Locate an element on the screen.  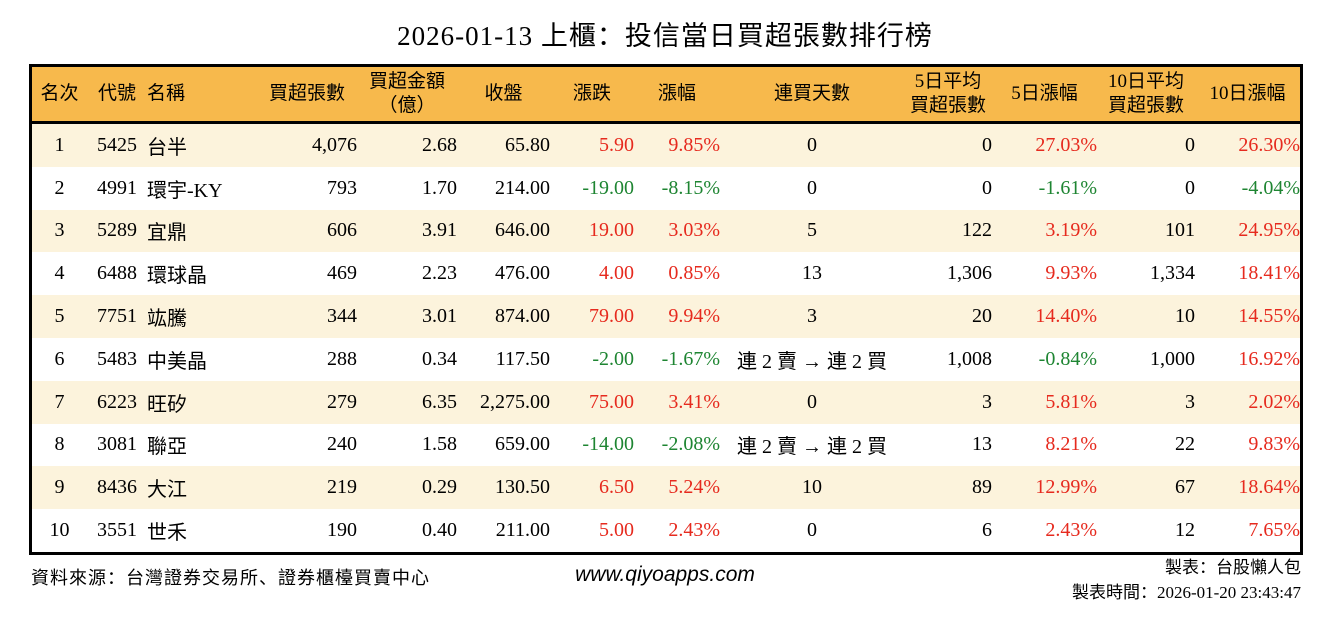
column-header-code: 代號 is located at coordinates (117, 94).